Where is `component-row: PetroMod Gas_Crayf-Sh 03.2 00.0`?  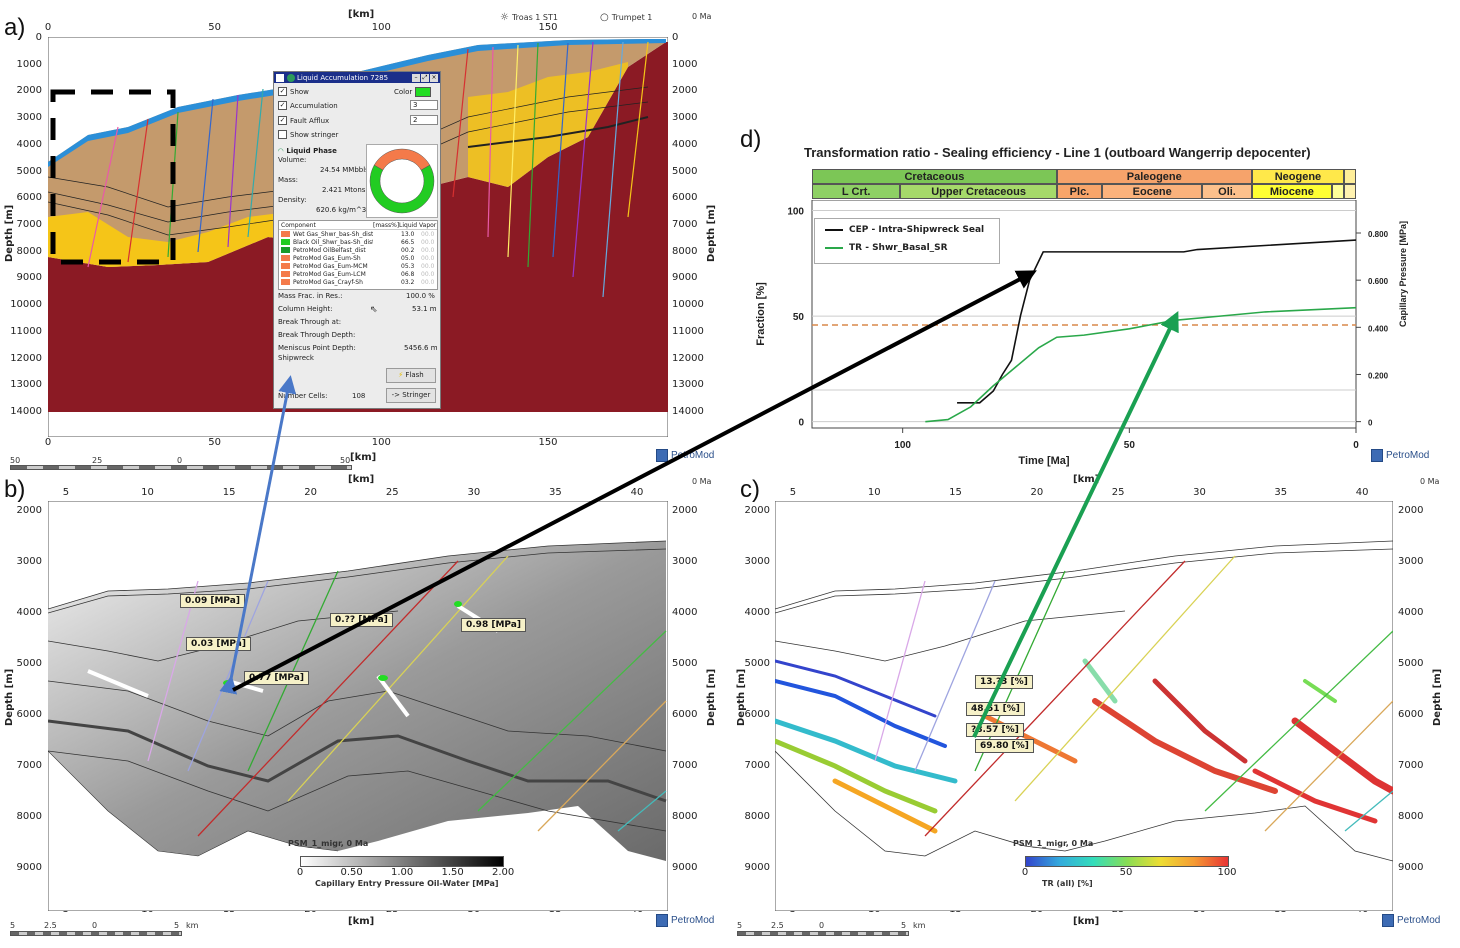 component-row: PetroMod Gas_Crayf-Sh 03.2 00.0 is located at coordinates (358, 282).